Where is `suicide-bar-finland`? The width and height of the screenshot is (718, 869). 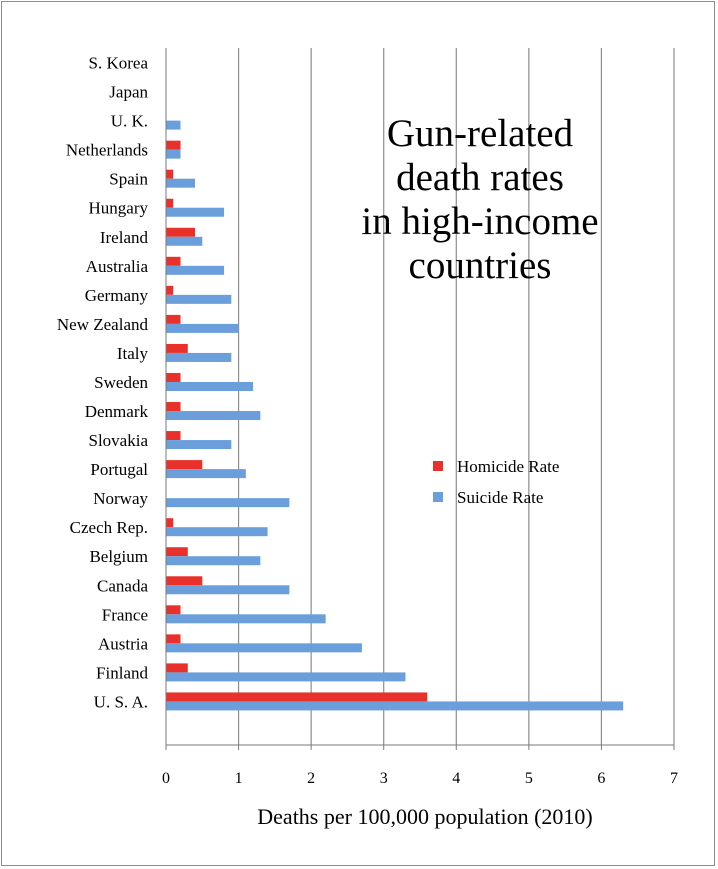
suicide-bar-finland is located at coordinates (286, 677).